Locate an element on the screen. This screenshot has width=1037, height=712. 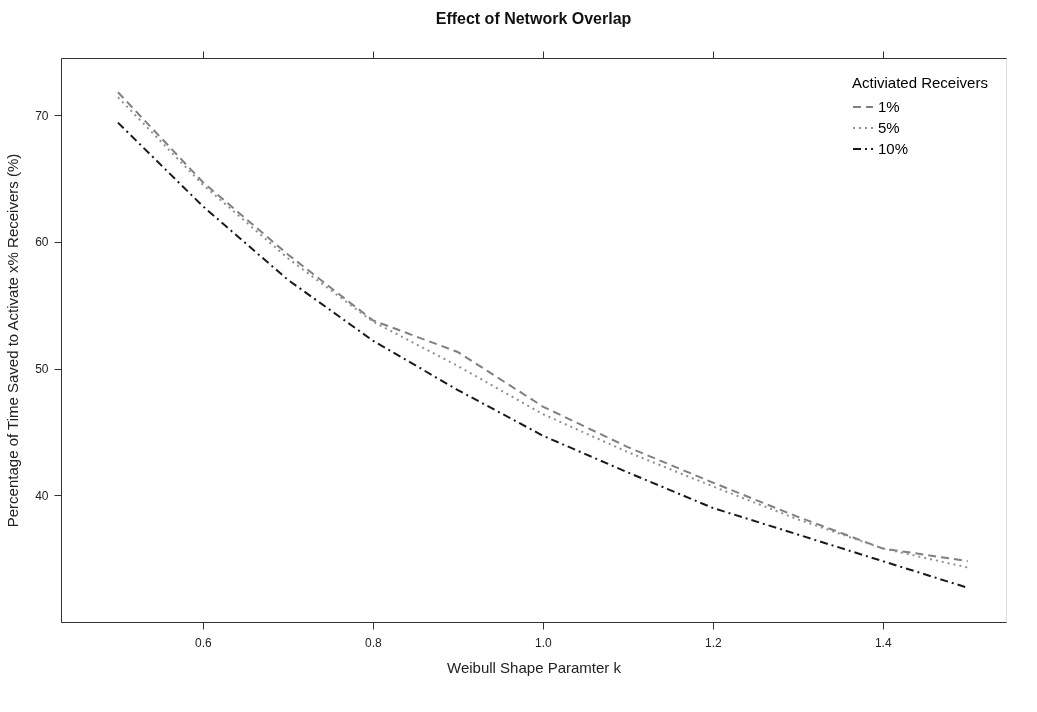
x-axis-title: Weibull Shape Paramter k is located at coordinates (534, 667).